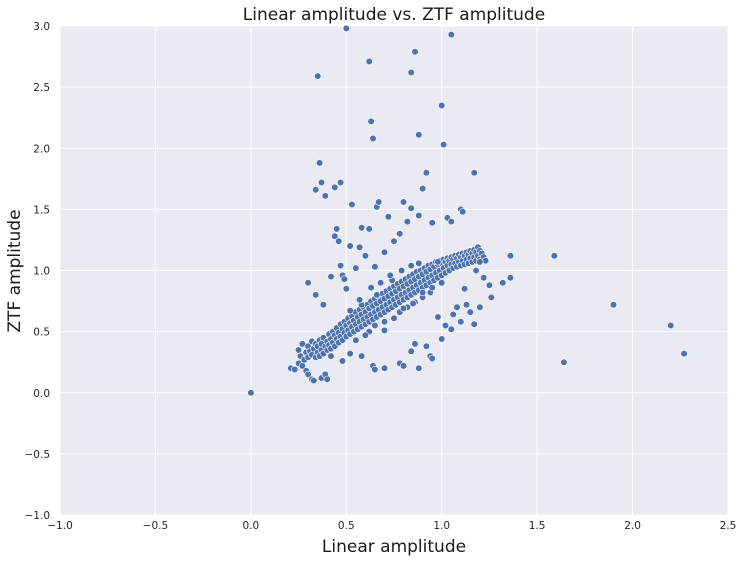  What do you see at coordinates (41, 88) in the screenshot?
I see `y-tick-label: 2.5` at bounding box center [41, 88].